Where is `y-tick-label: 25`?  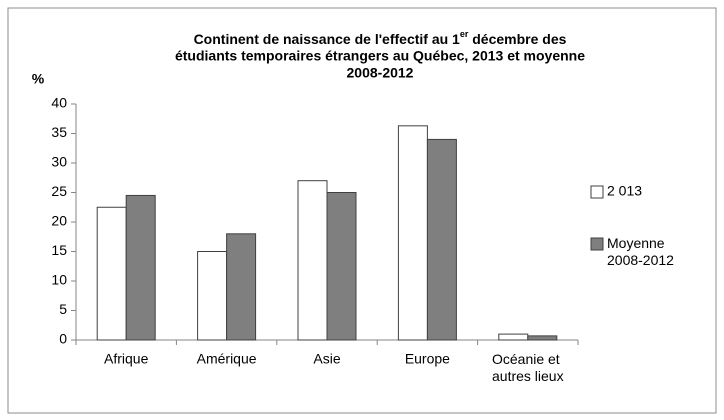 y-tick-label: 25 is located at coordinates (59, 191).